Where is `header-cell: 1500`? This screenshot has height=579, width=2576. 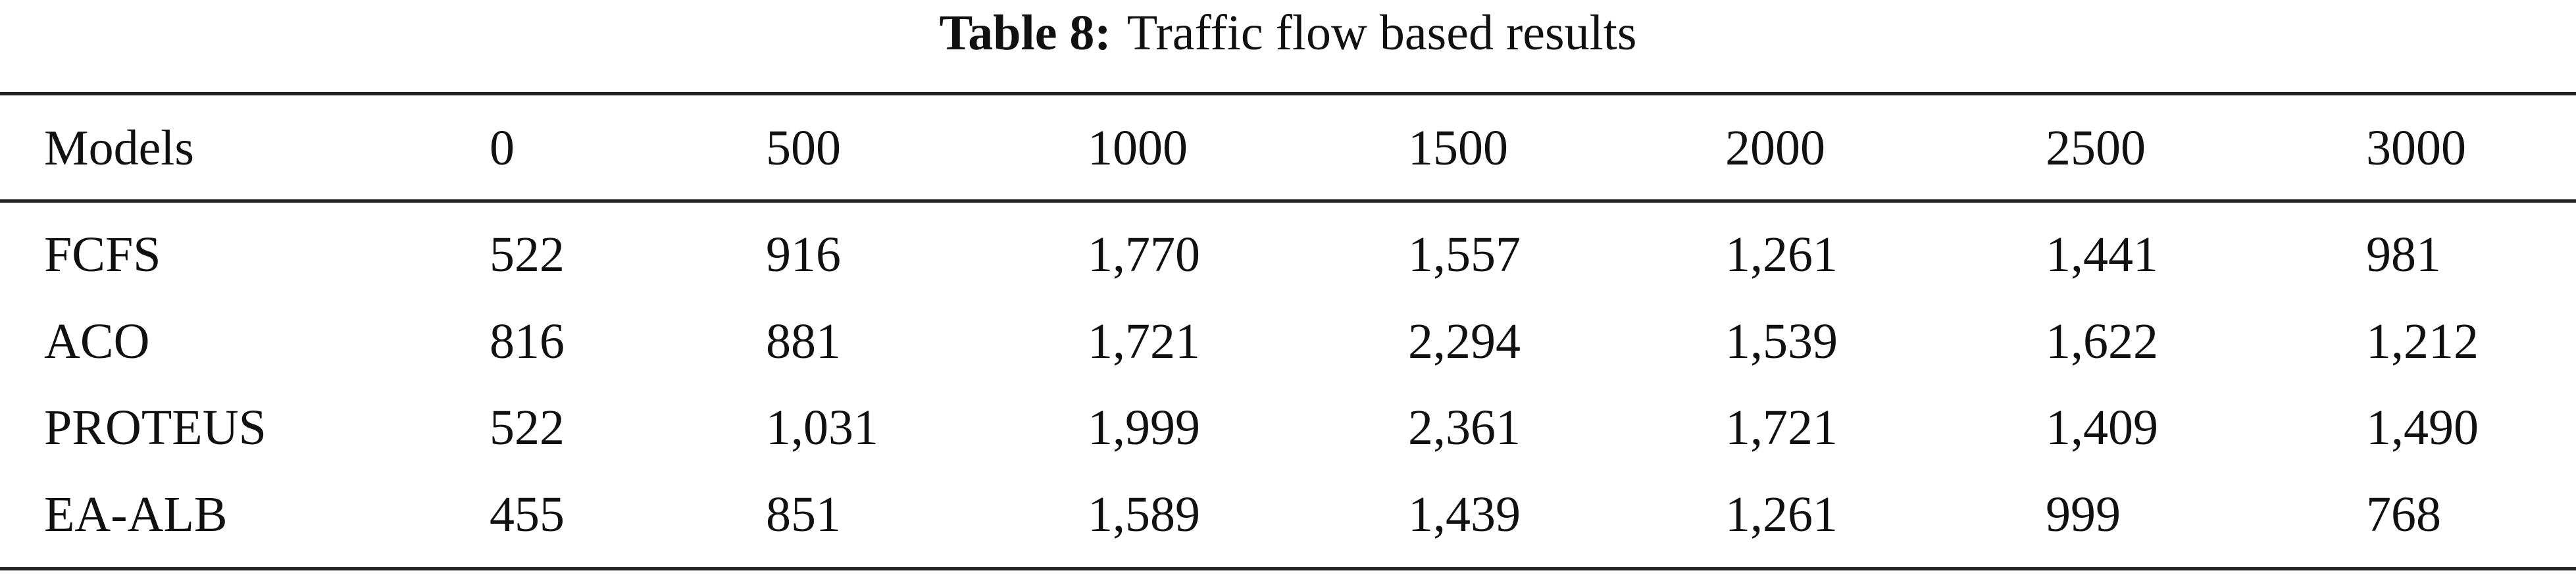
header-cell: 1500 is located at coordinates (1458, 148).